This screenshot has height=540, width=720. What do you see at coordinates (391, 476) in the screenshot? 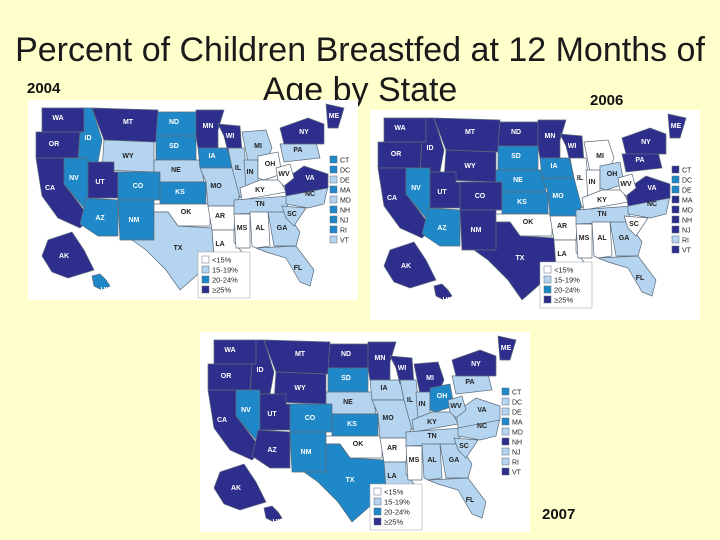
I see `state-label-la: LA` at bounding box center [391, 476].